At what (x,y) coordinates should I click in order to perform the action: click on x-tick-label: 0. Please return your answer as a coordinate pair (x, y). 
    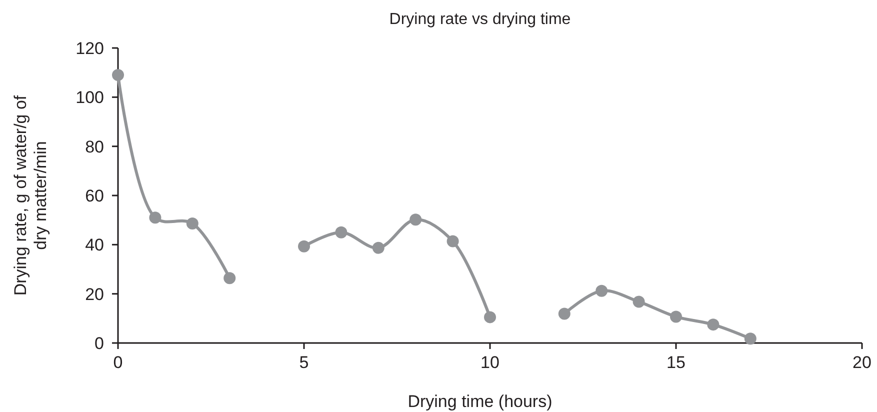
    Looking at the image, I should click on (118, 362).